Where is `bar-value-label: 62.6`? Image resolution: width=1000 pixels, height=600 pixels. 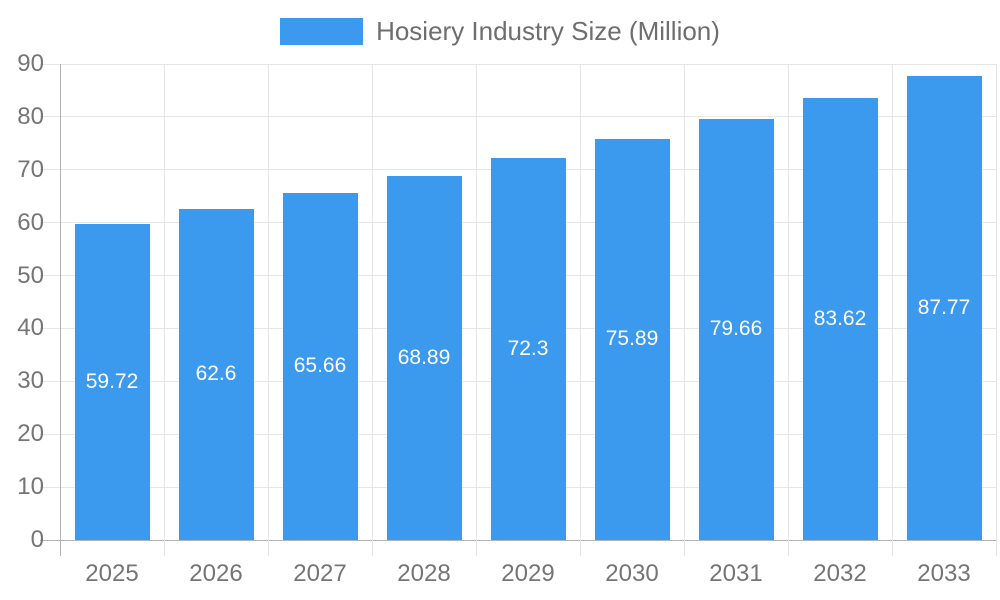
bar-value-label: 62.6 is located at coordinates (216, 374).